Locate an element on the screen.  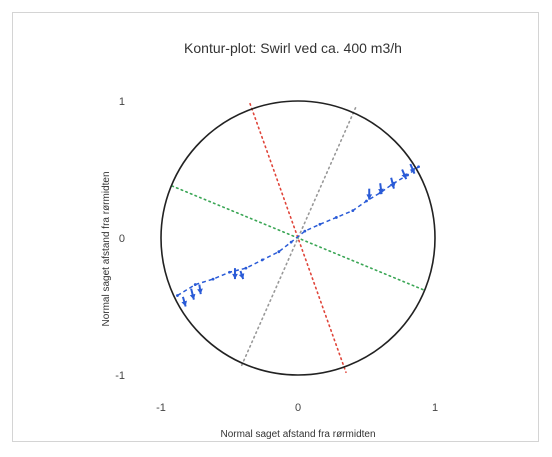
y-tick-label: -1 is located at coordinates (120, 376).